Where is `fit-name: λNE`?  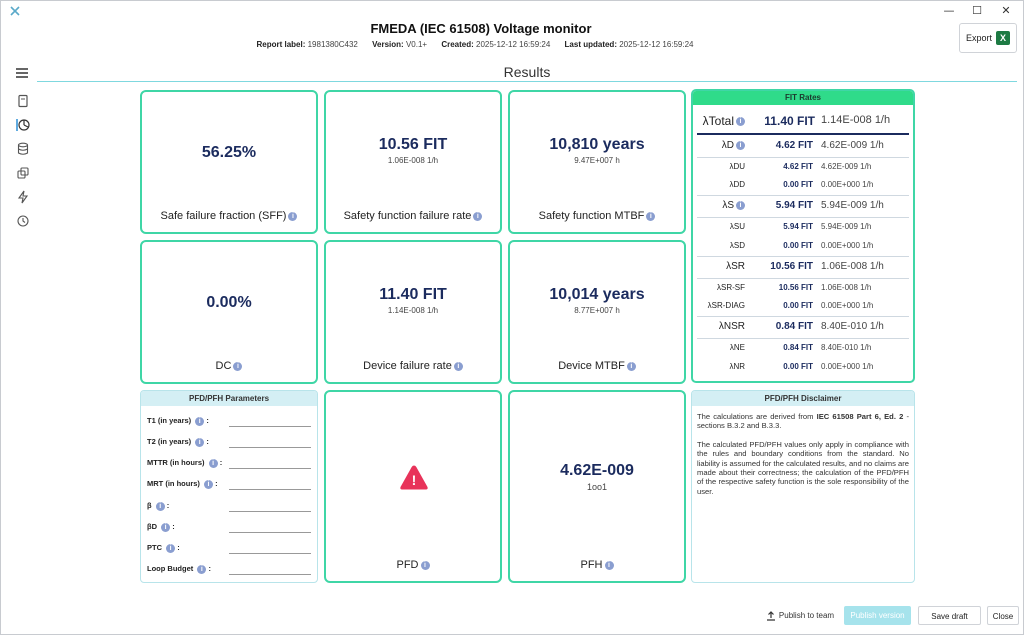 fit-name: λNE is located at coordinates (737, 347).